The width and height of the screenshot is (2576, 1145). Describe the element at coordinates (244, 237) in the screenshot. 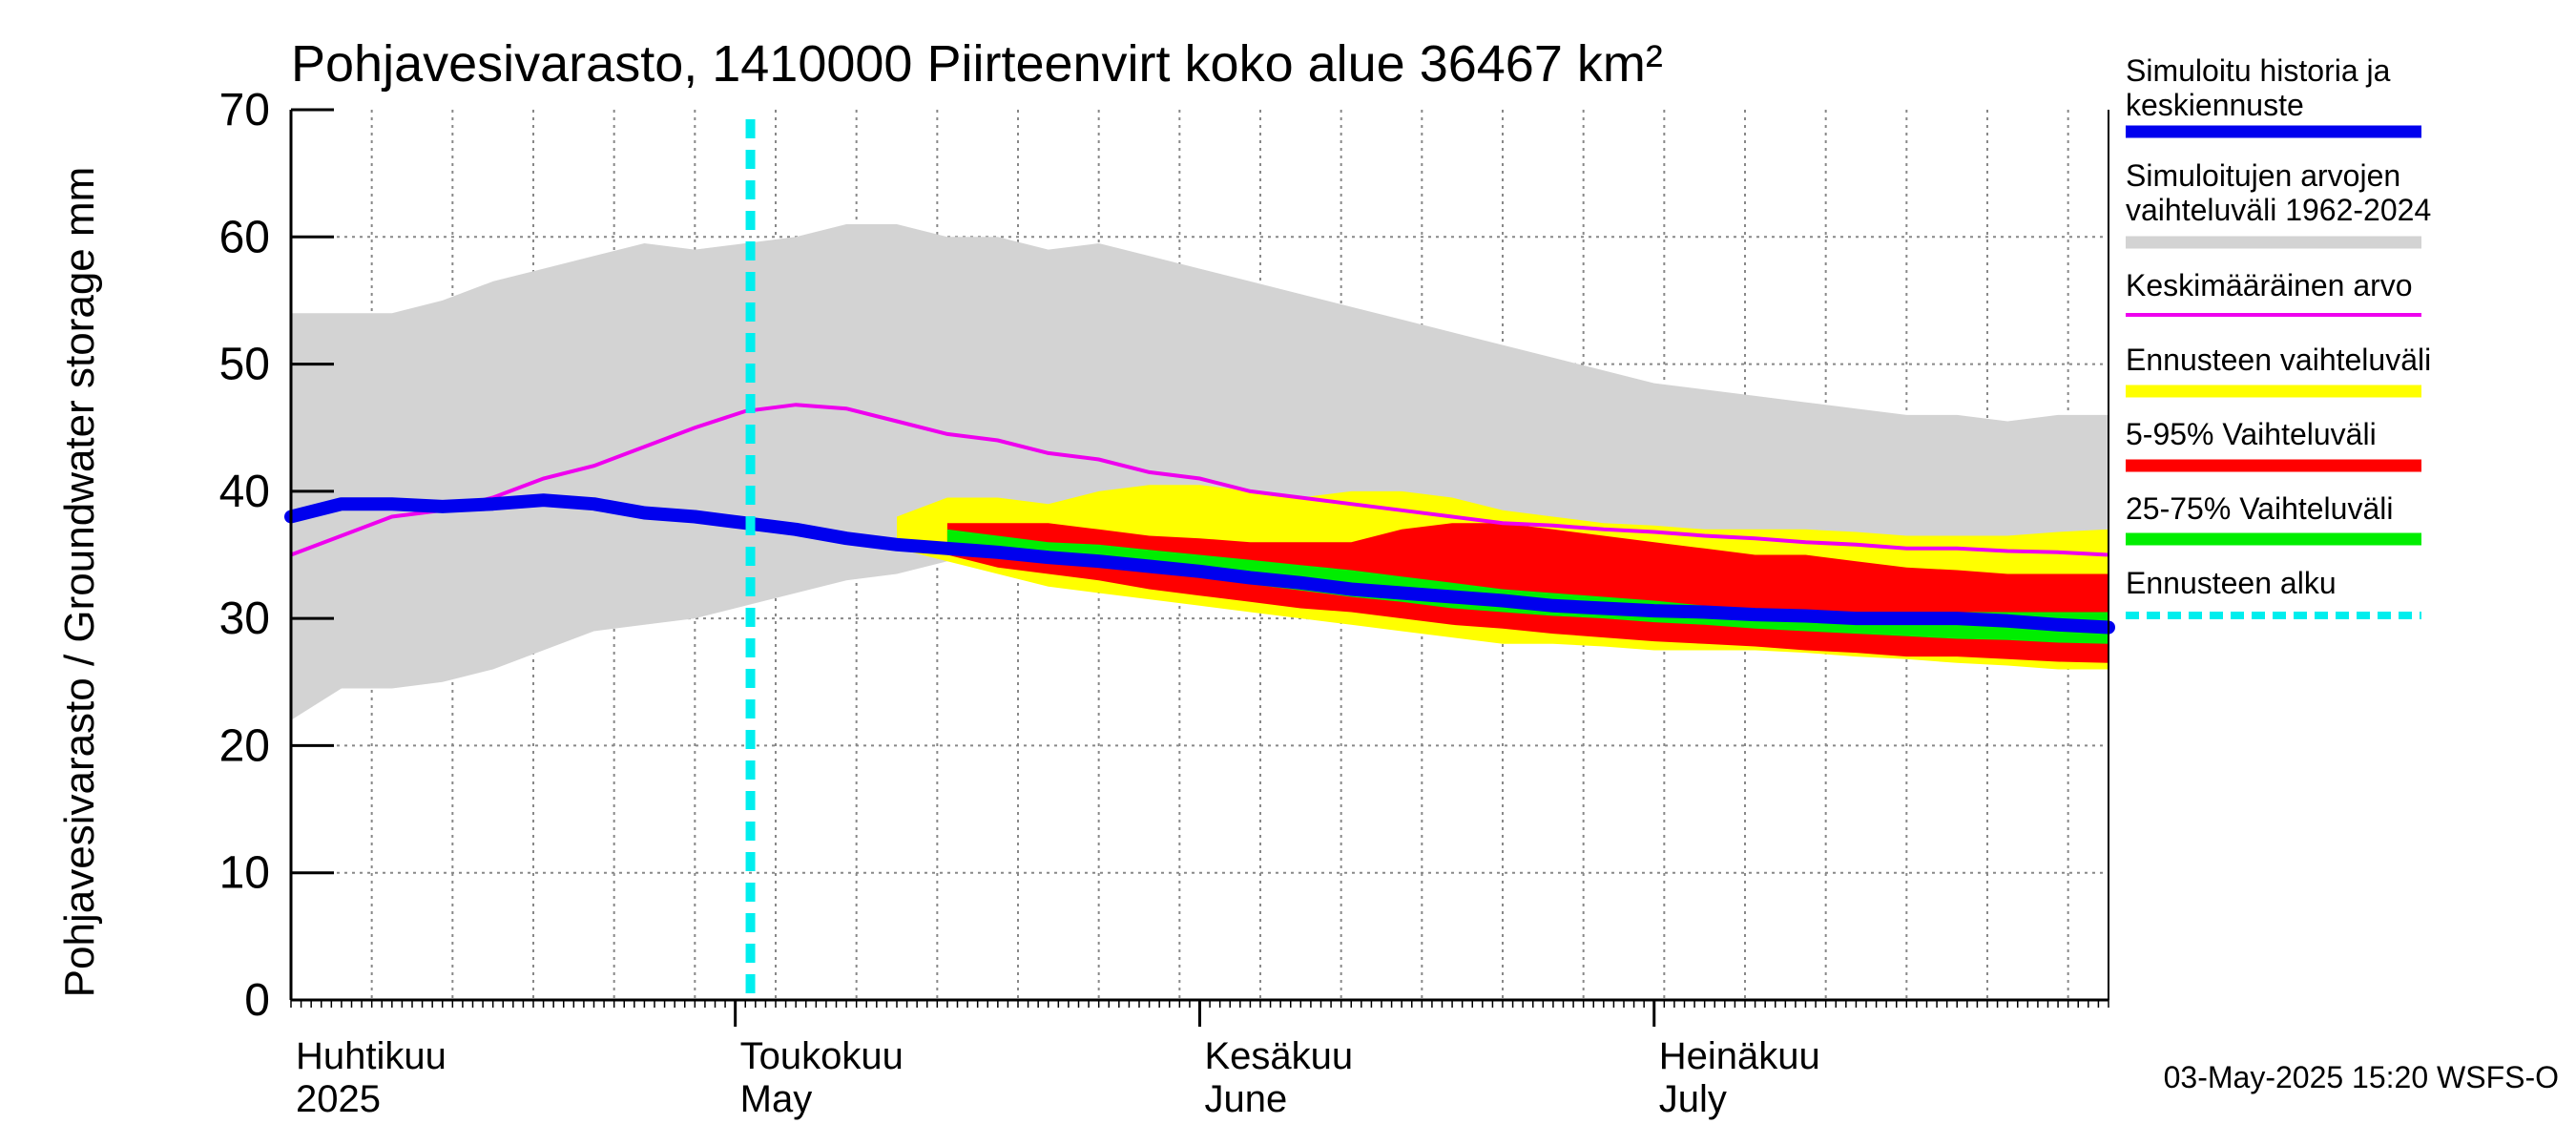

I see `y-tick-label: 60` at that location.